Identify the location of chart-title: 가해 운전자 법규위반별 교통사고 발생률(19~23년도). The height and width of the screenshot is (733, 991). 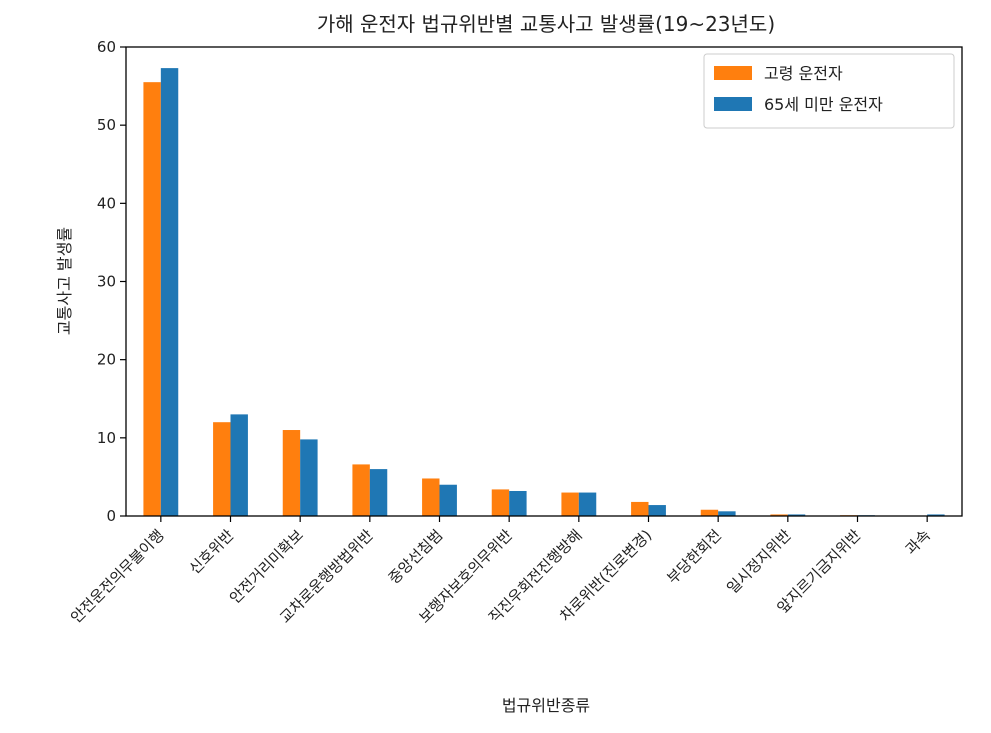
(546, 24).